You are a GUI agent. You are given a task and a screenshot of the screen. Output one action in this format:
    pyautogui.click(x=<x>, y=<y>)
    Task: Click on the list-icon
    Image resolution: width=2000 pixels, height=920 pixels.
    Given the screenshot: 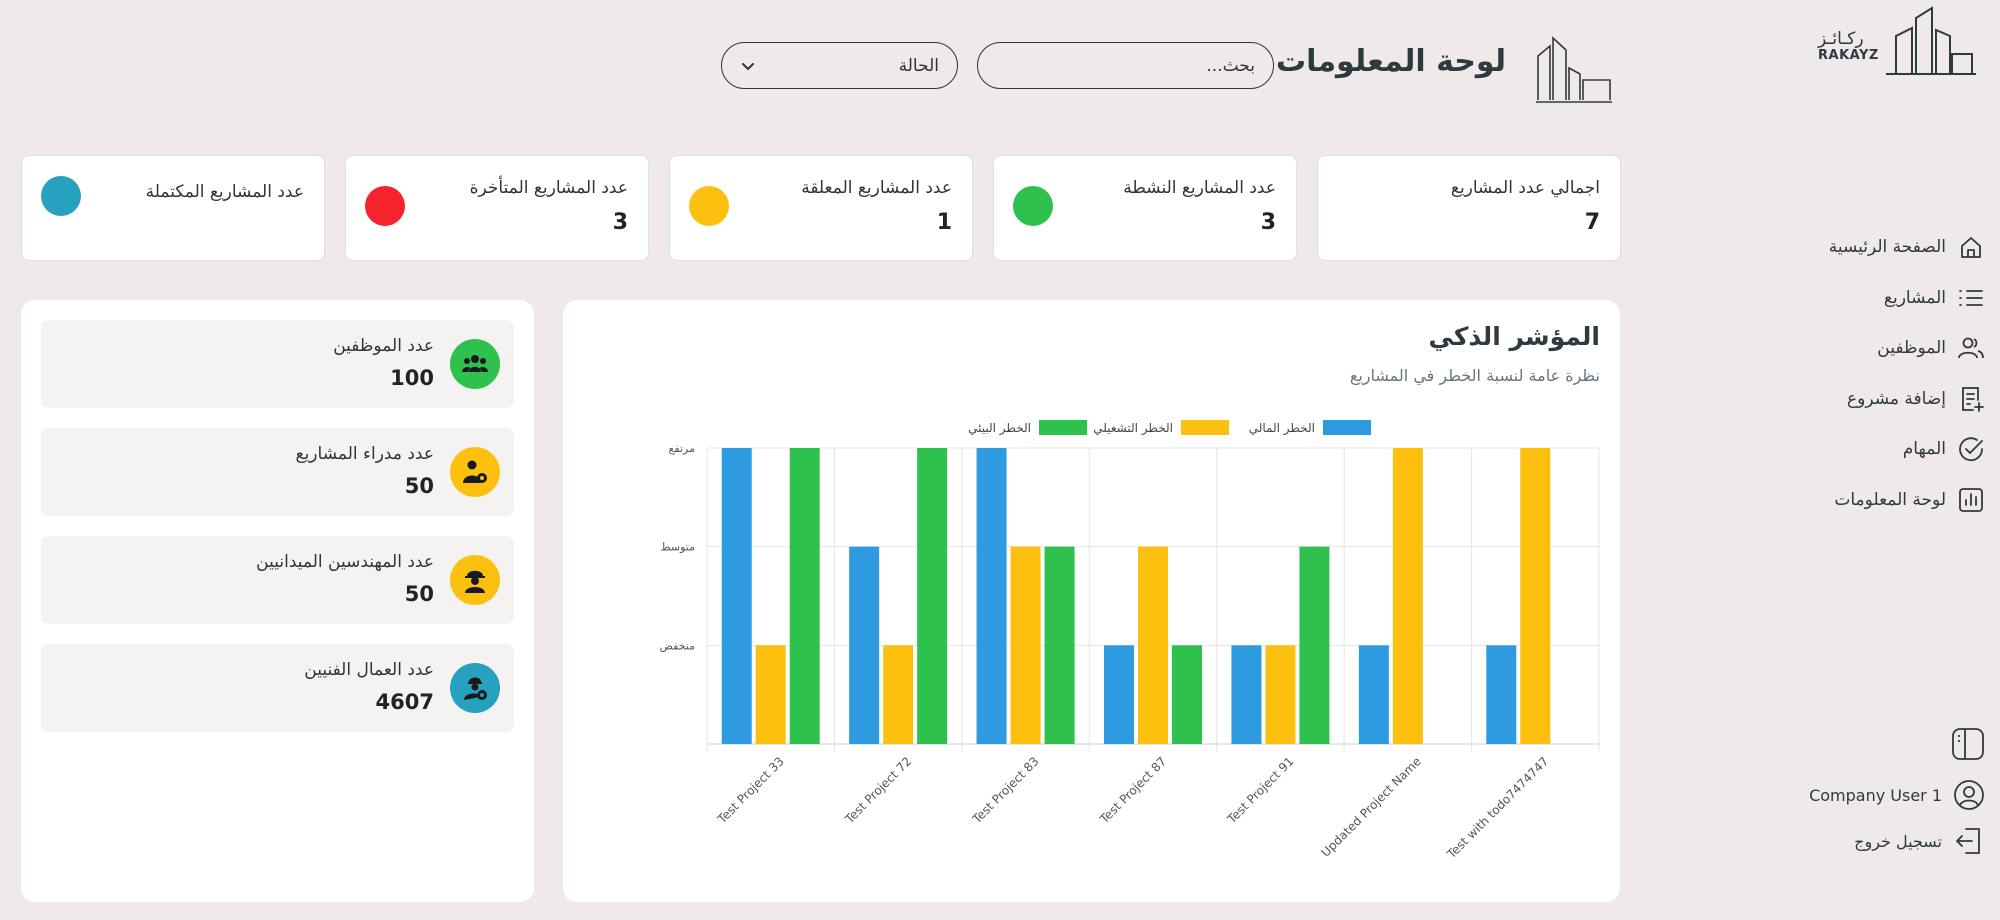 What is the action you would take?
    pyautogui.click(x=1971, y=297)
    